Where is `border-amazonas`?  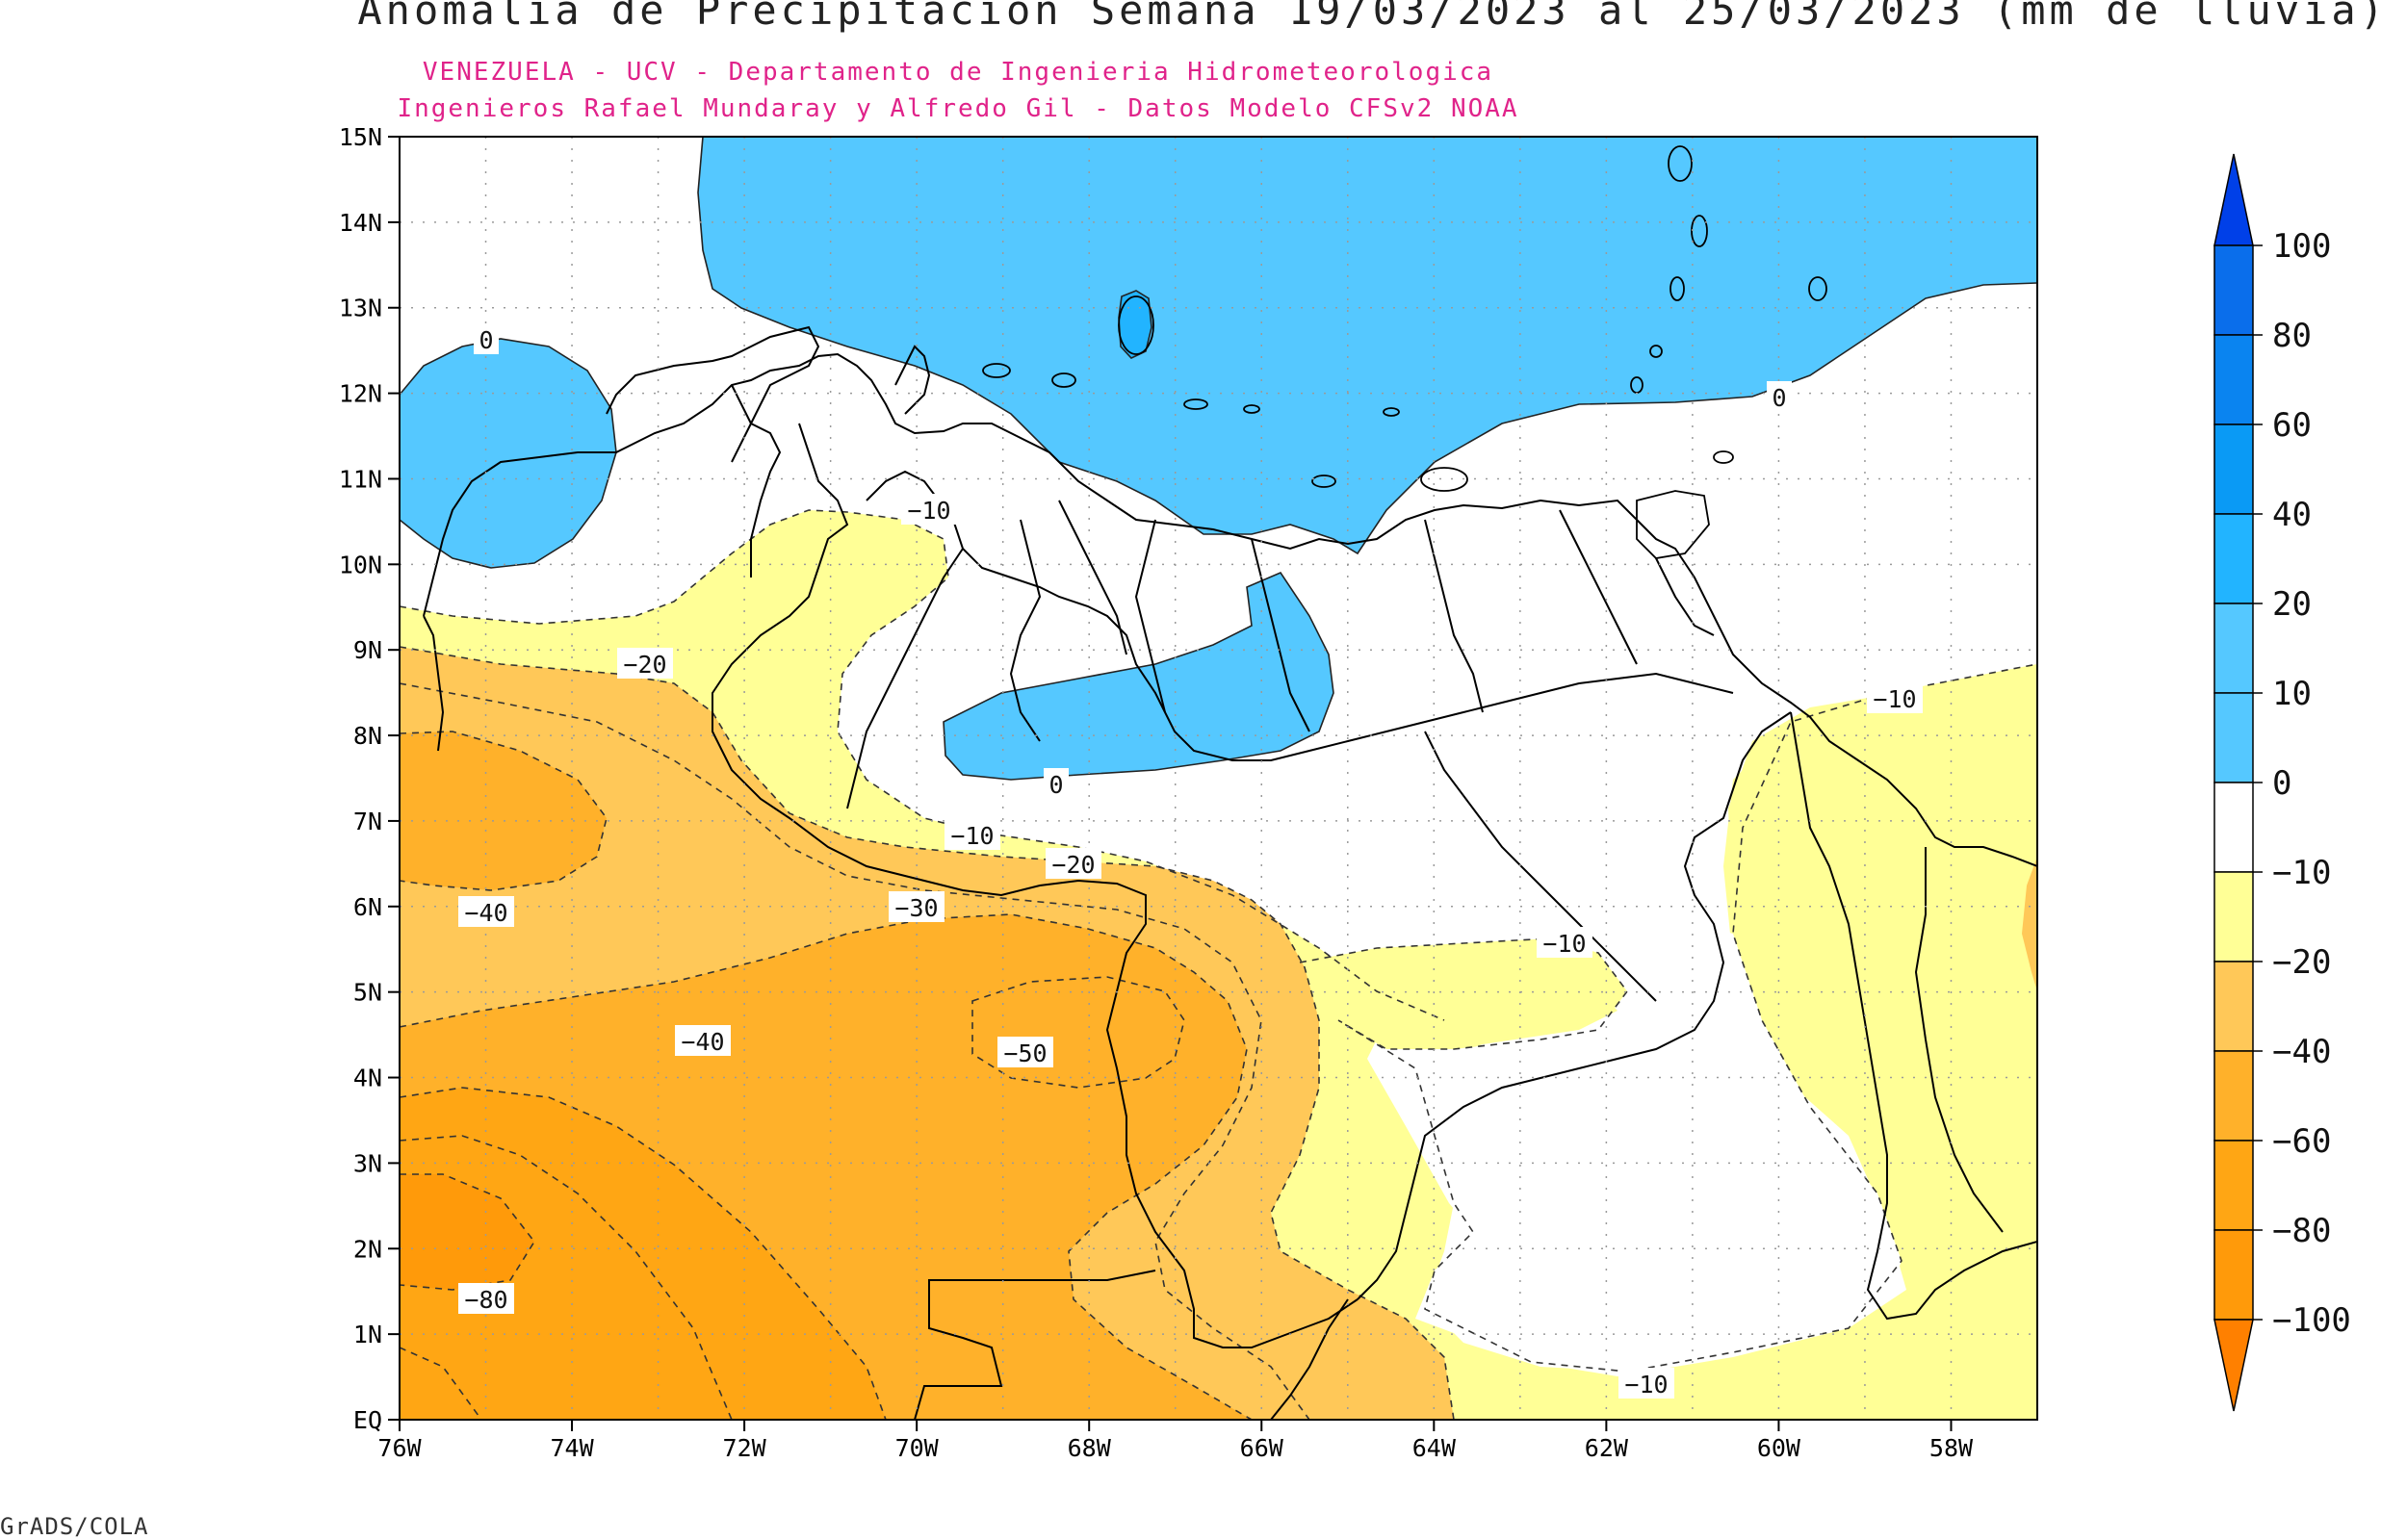
border-amazonas is located at coordinates (1309, 1359).